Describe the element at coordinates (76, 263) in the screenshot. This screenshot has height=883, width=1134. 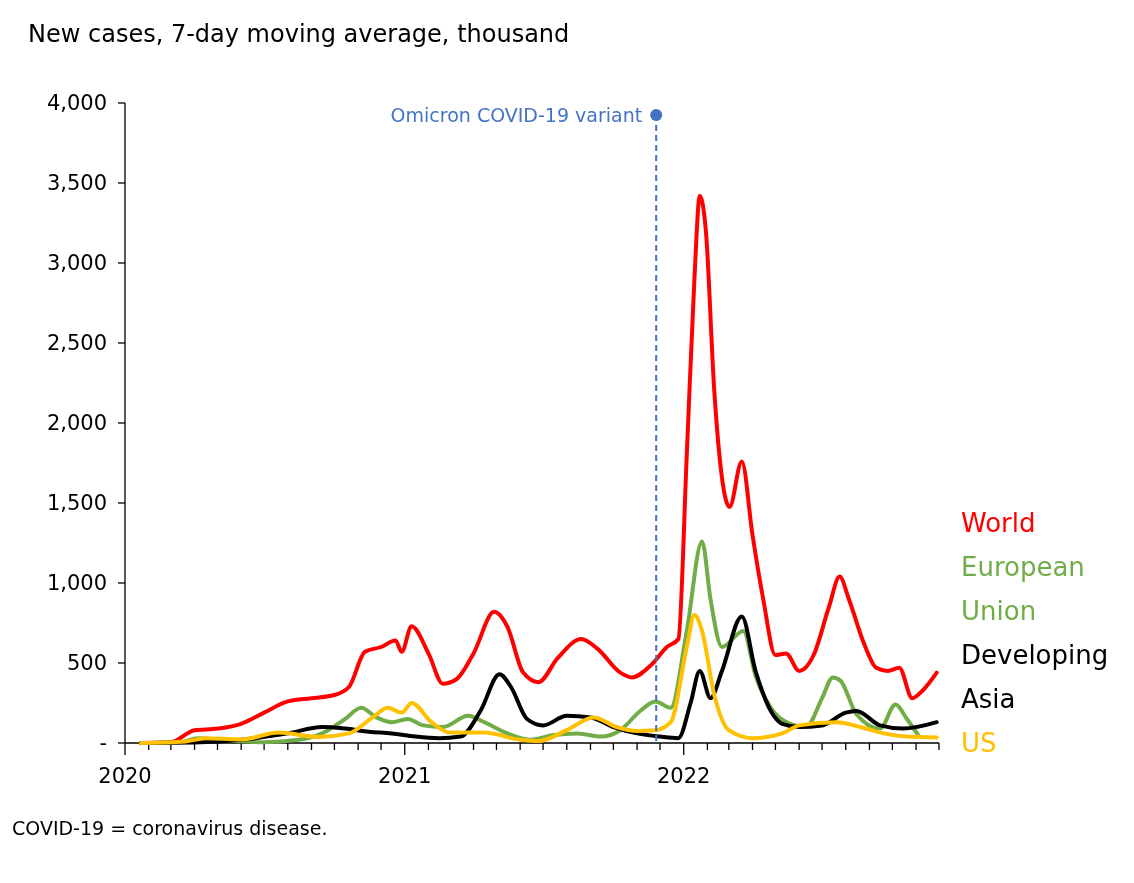
I see `y-tick-label: 3,000` at that location.